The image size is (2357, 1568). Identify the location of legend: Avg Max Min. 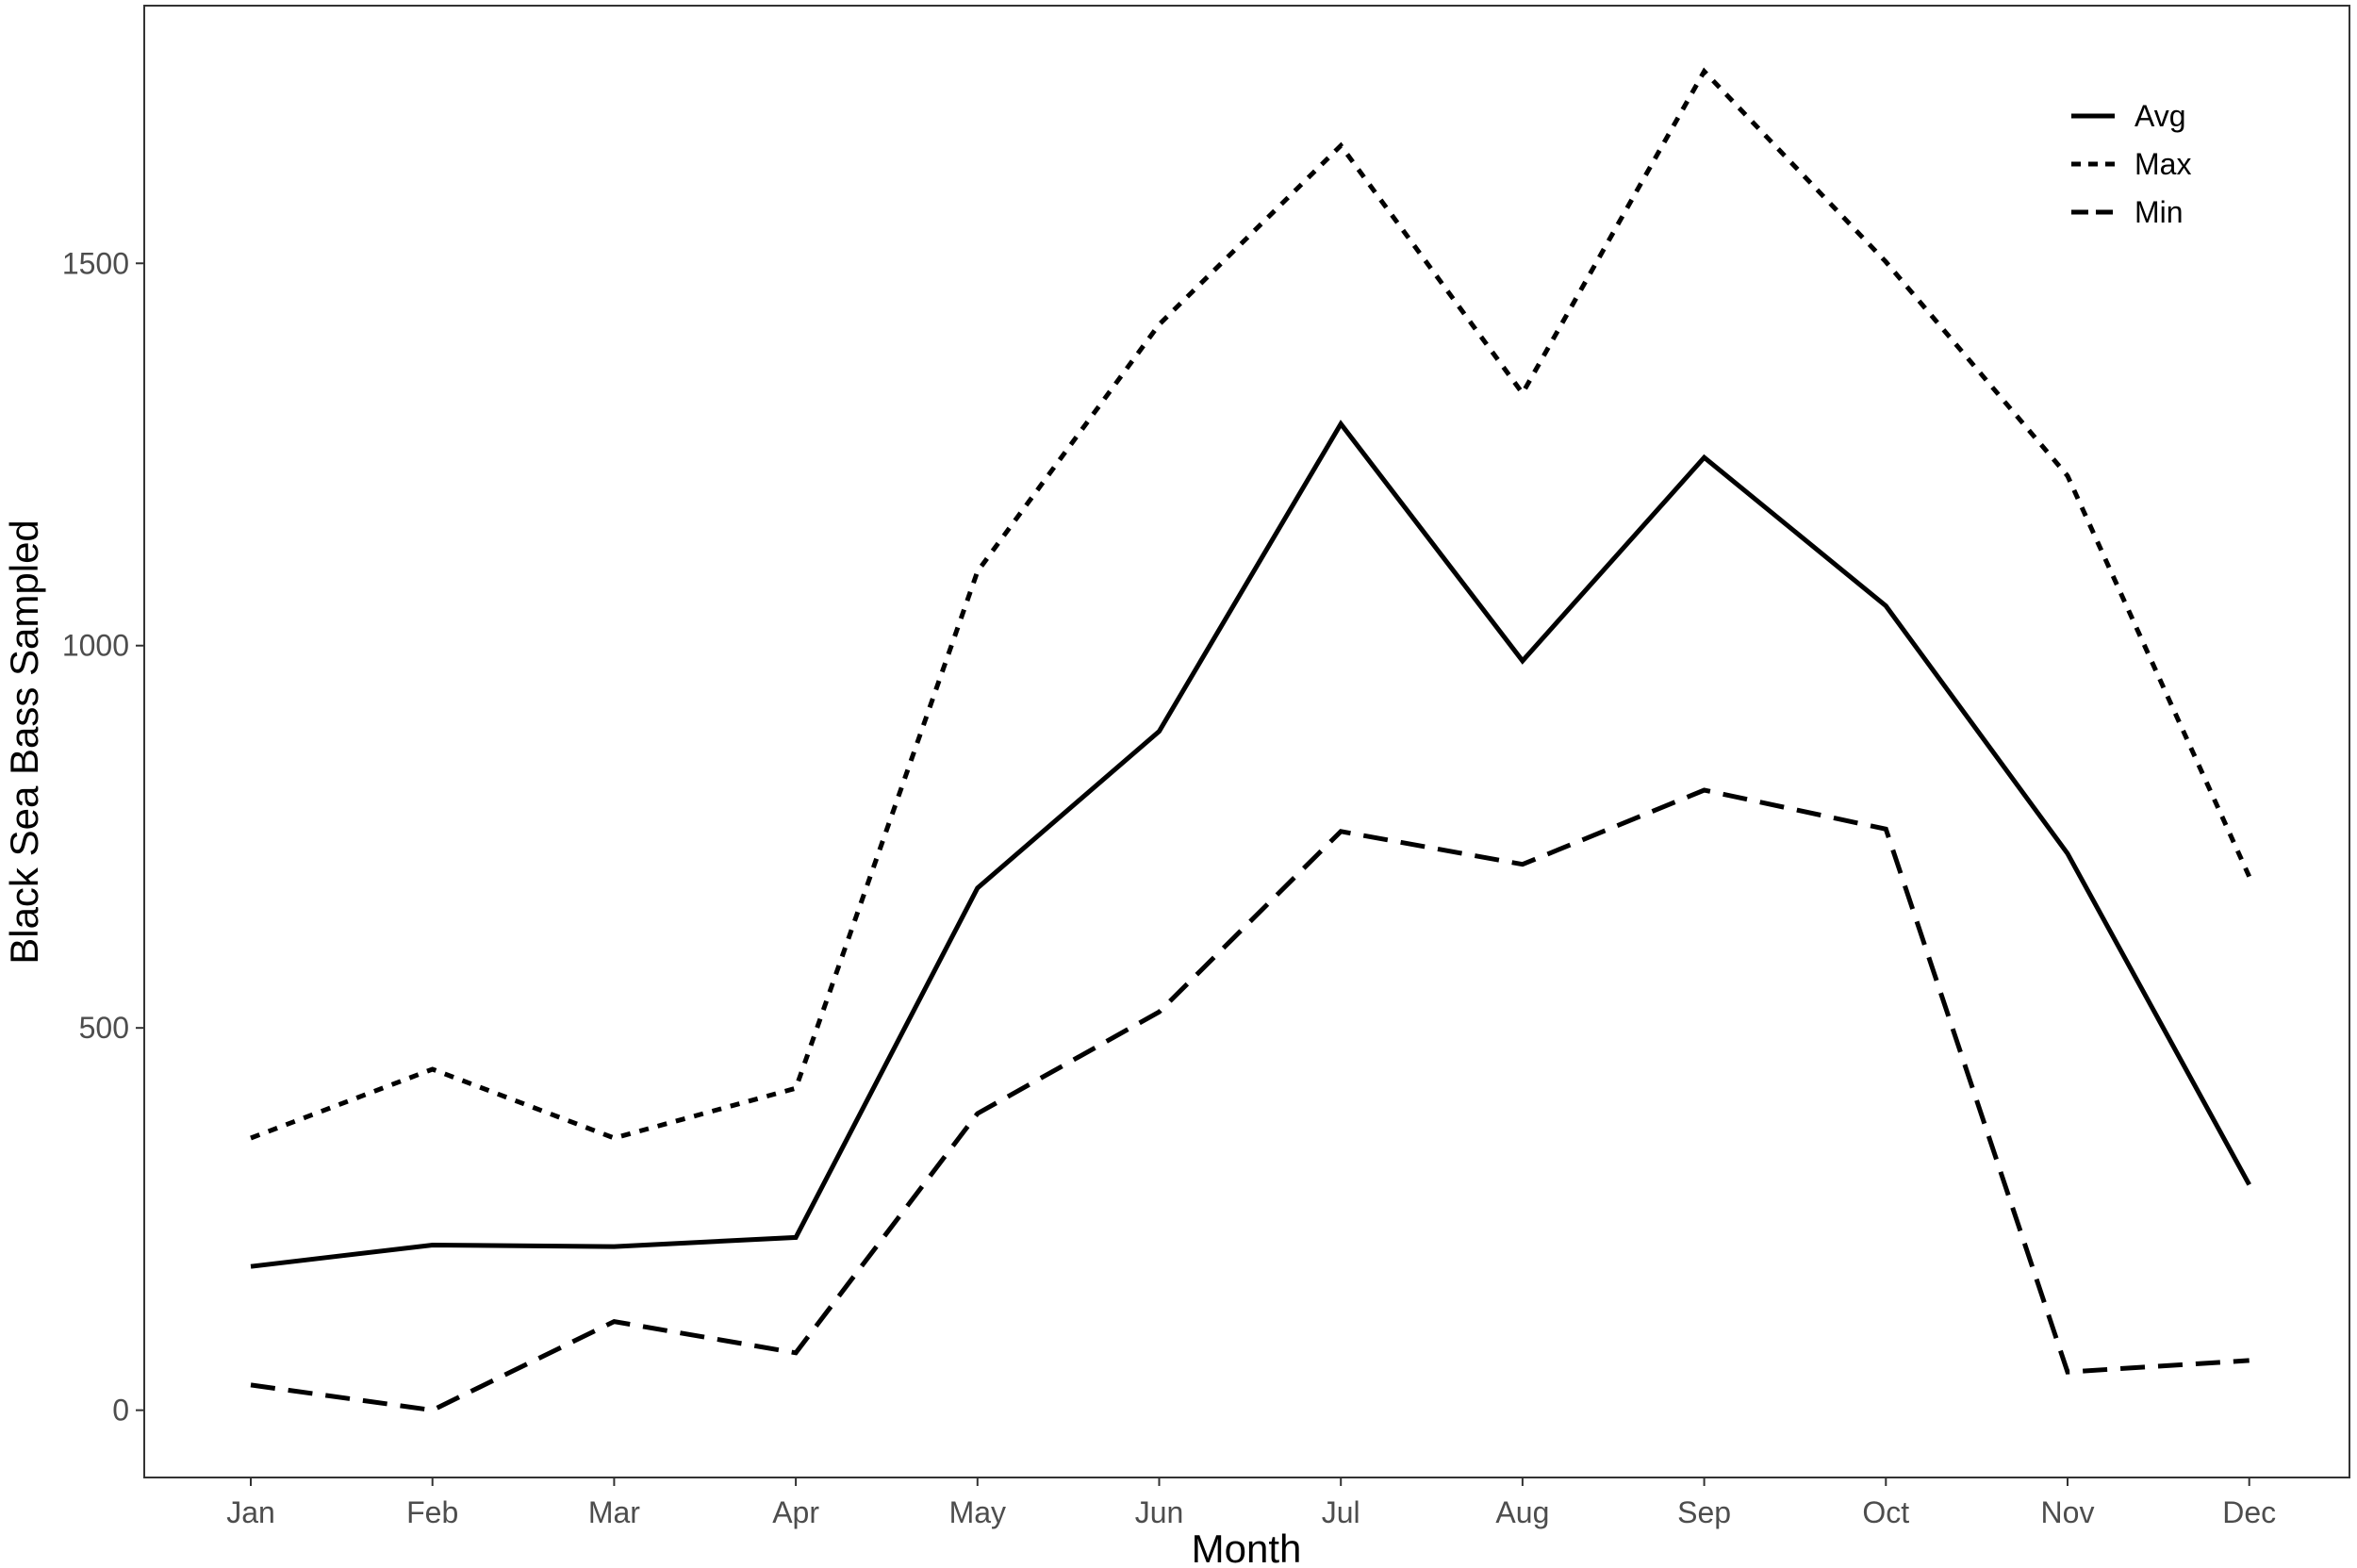
(2131, 164).